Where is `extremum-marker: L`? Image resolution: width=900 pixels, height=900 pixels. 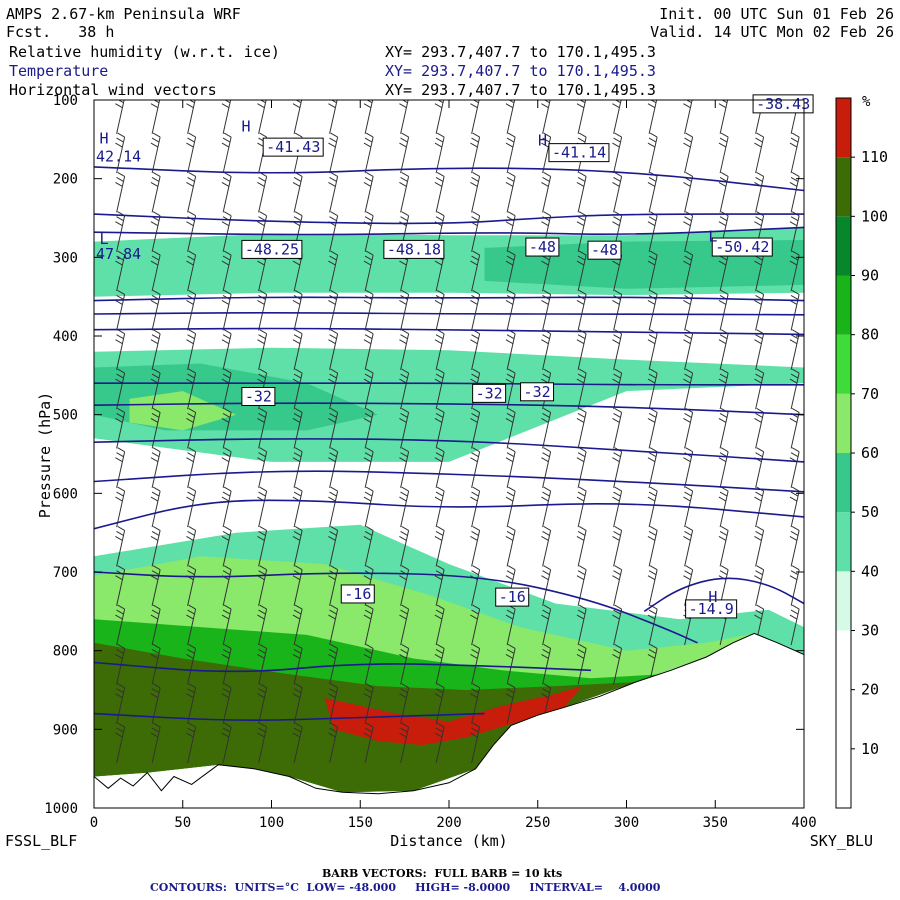 extremum-marker: L is located at coordinates (712, 237).